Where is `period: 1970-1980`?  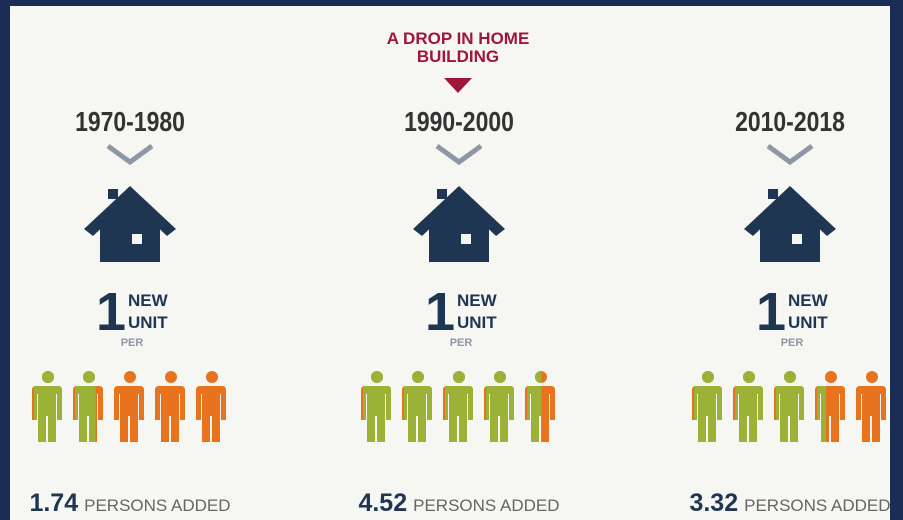 period: 1970-1980 is located at coordinates (130, 122).